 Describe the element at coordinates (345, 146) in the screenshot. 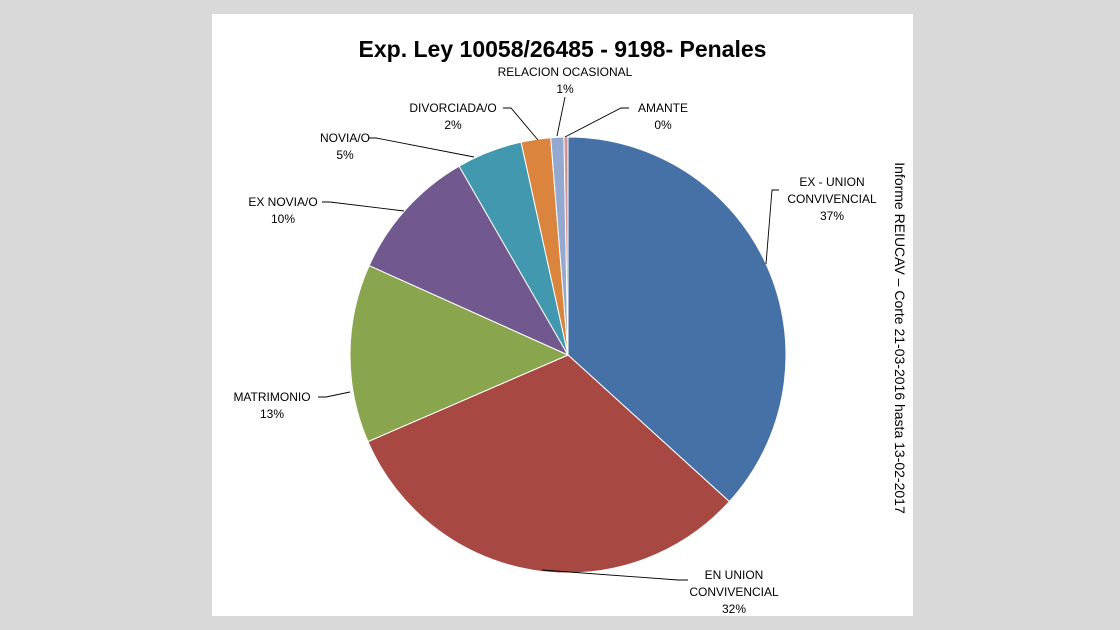

I see `slice-label: NOVIA/O 5%` at that location.